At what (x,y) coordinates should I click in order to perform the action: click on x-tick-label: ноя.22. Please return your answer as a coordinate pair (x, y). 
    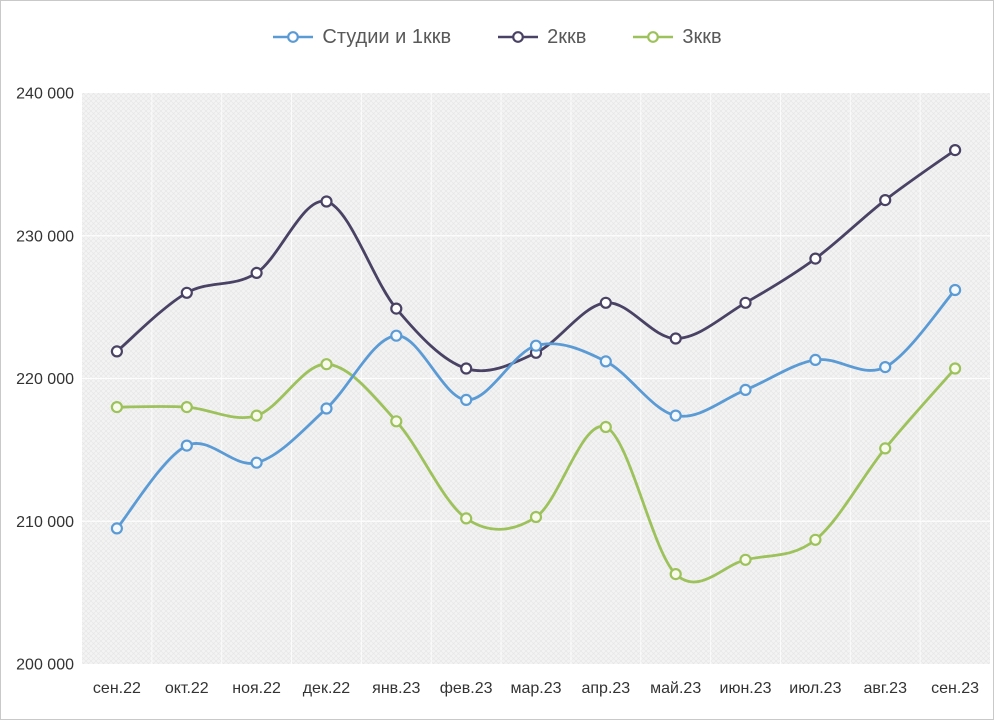
    Looking at the image, I should click on (256, 688).